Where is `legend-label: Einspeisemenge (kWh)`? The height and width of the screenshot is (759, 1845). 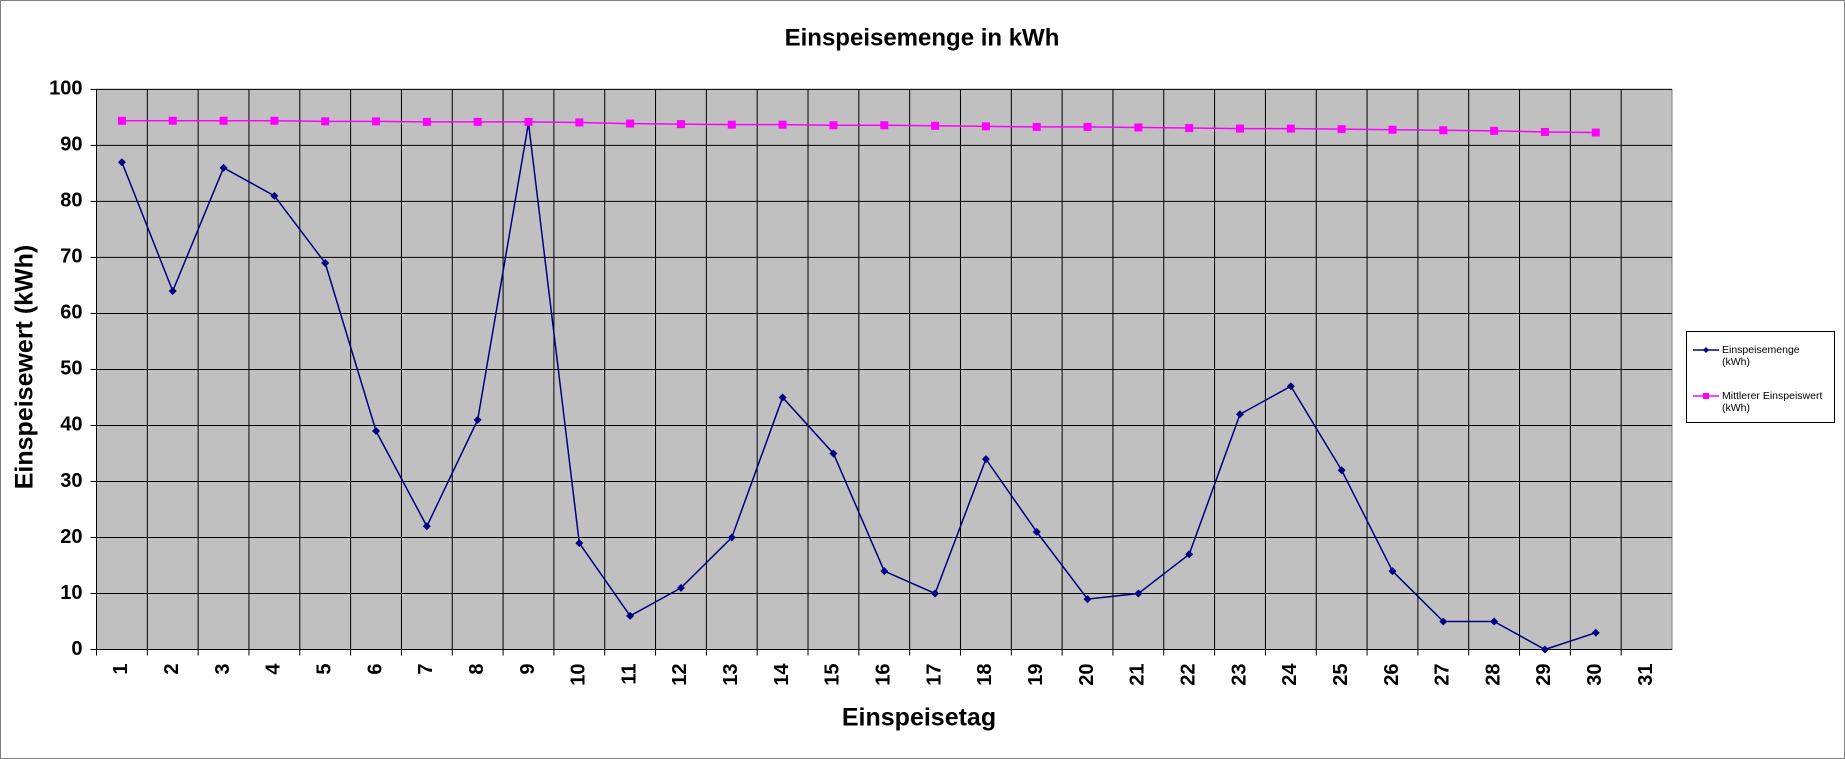 legend-label: Einspeisemenge (kWh) is located at coordinates (1761, 356).